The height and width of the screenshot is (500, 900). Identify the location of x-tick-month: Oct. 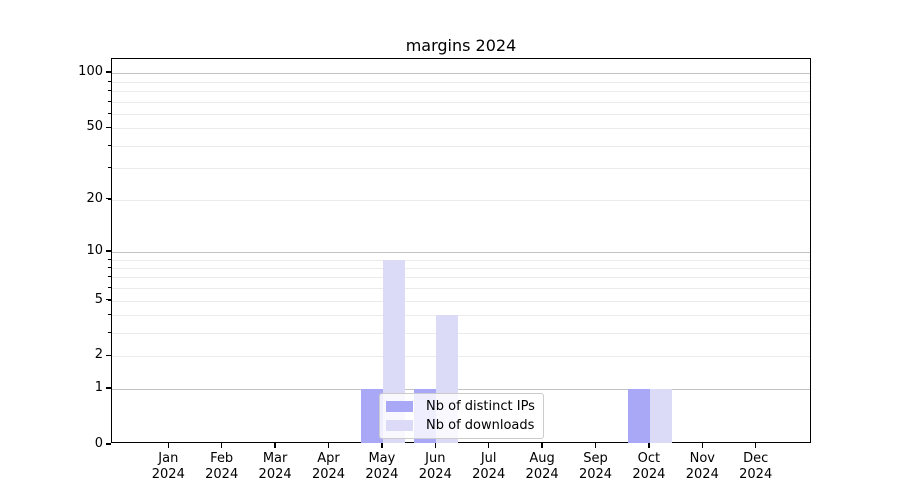
(649, 458).